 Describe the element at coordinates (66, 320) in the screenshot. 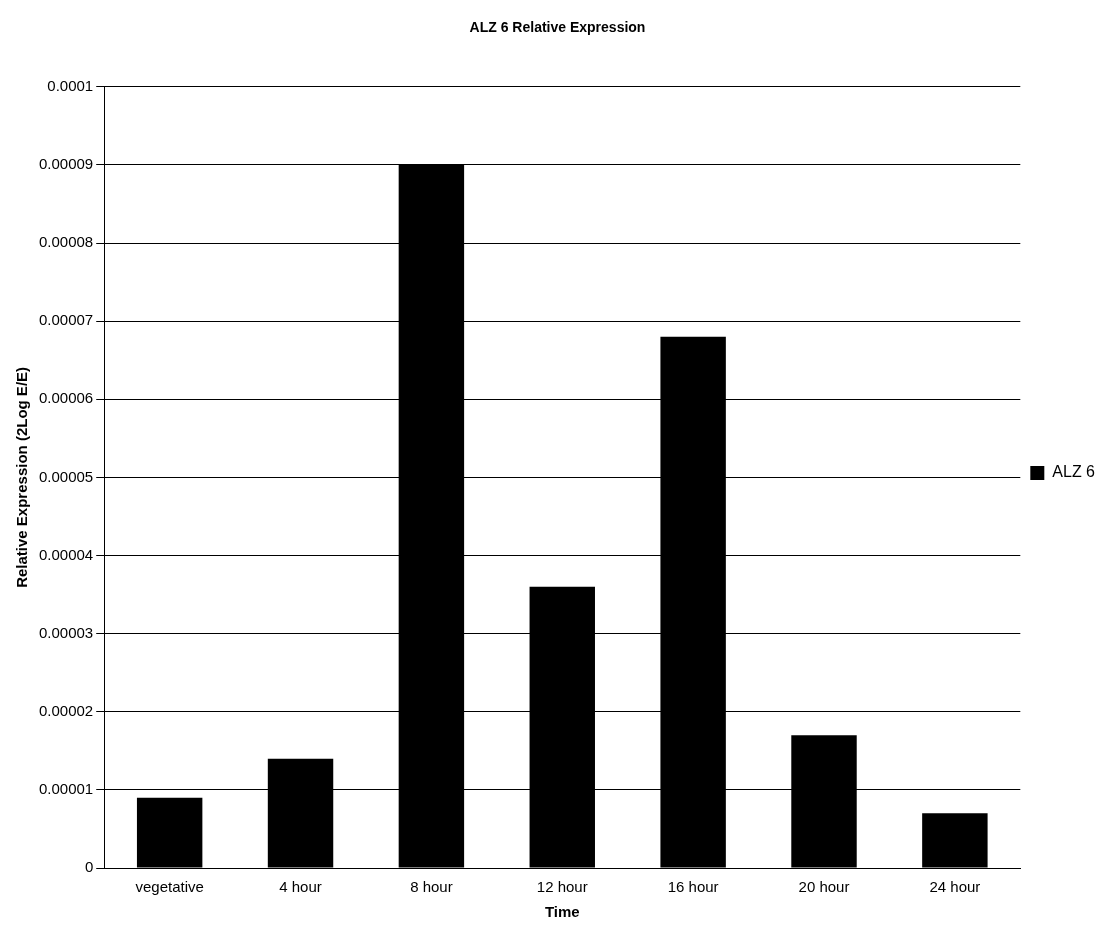

I see `y-tick-label: 0.00007` at that location.